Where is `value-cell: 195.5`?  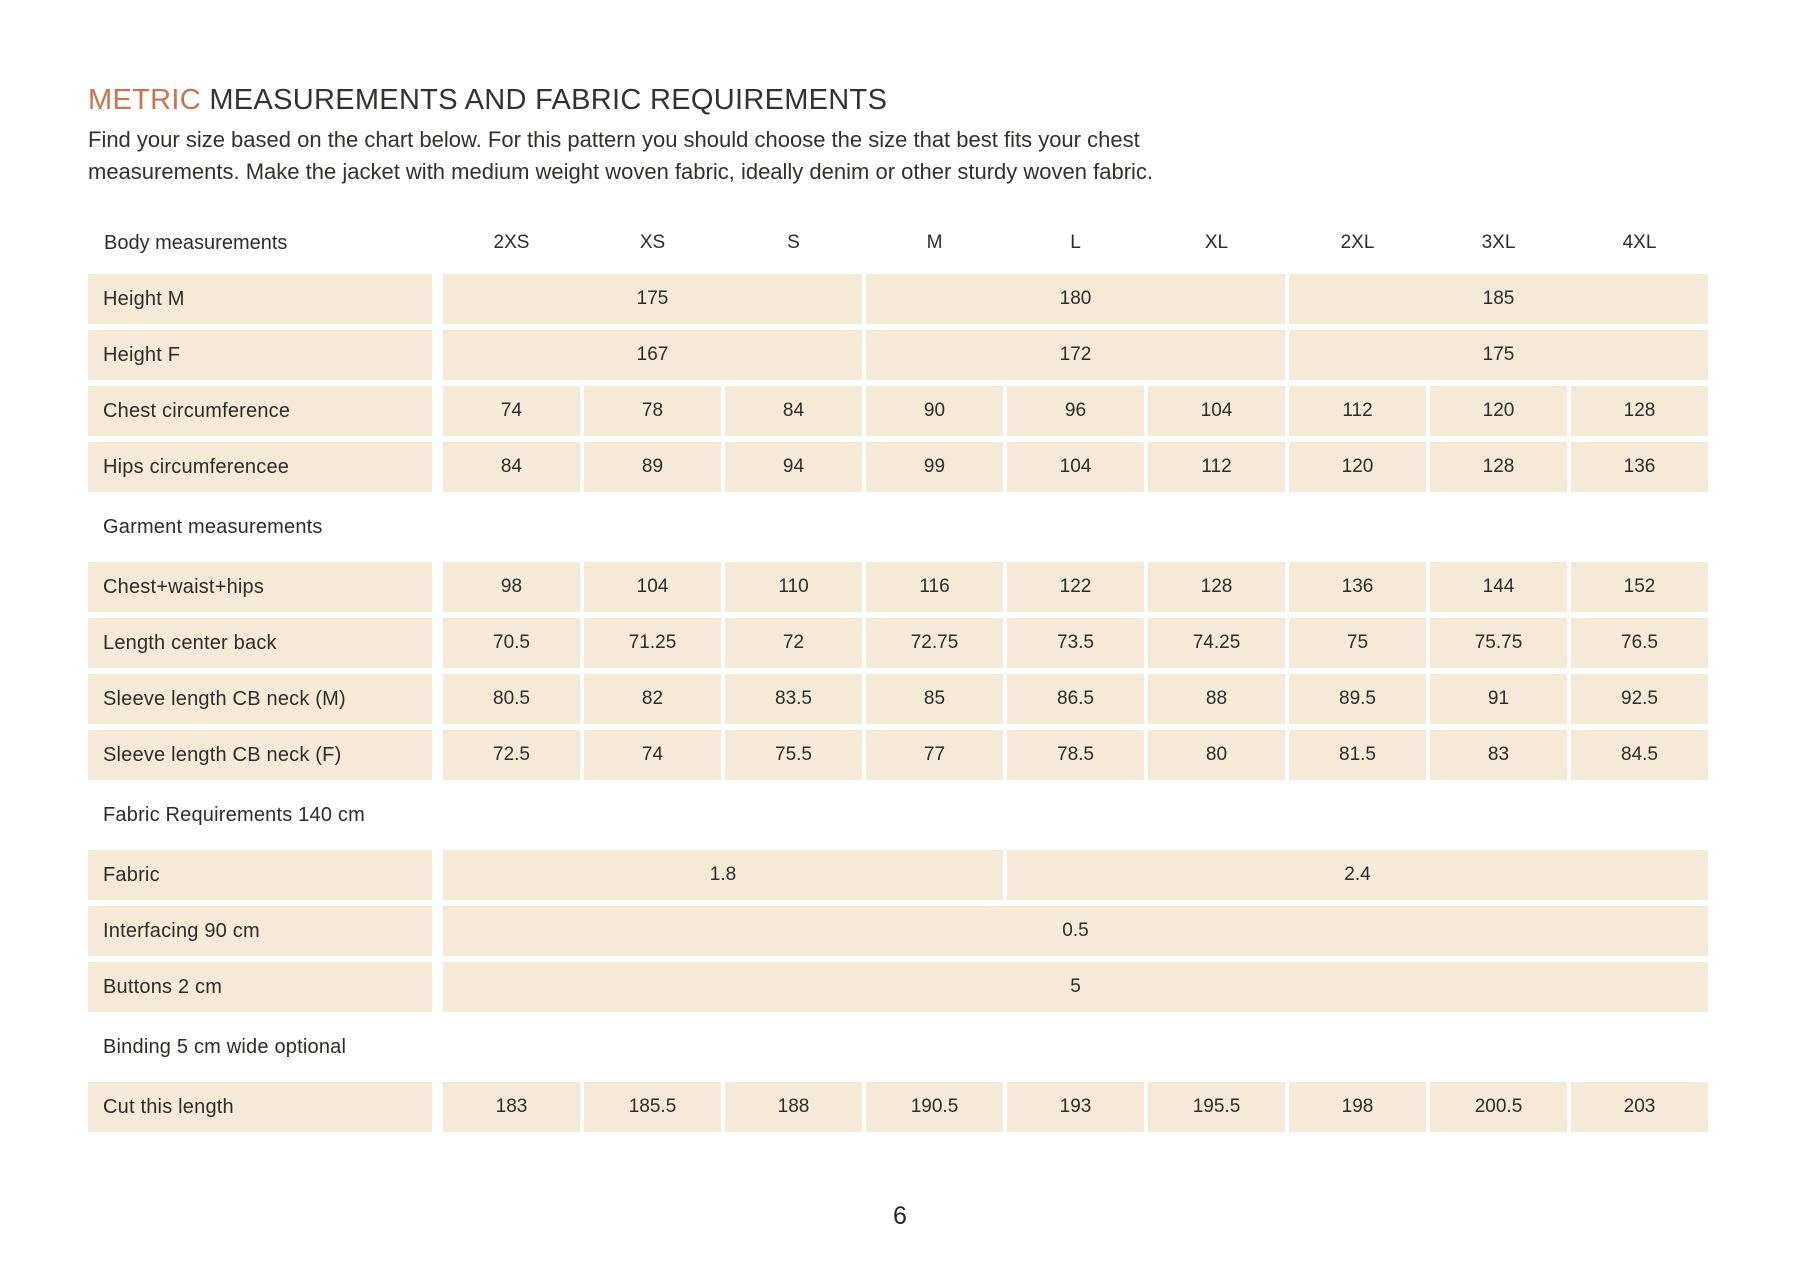
value-cell: 195.5 is located at coordinates (1216, 1107).